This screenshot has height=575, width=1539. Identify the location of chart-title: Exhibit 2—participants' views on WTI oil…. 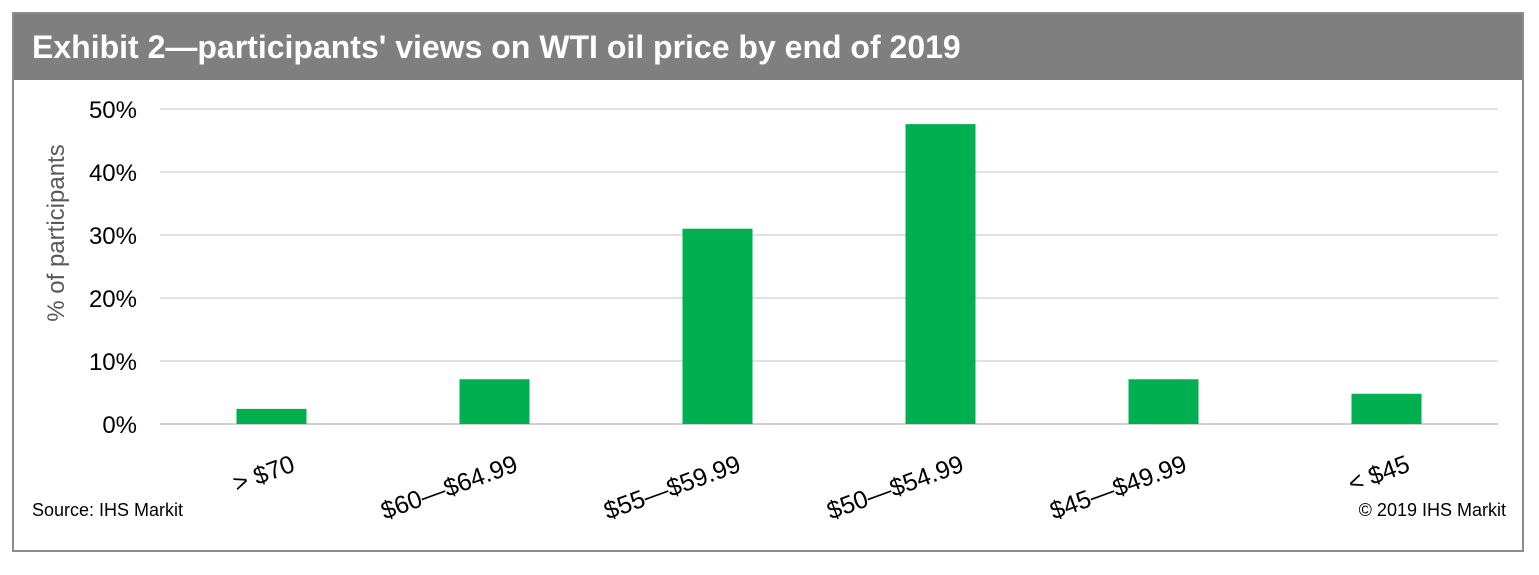
(768, 47).